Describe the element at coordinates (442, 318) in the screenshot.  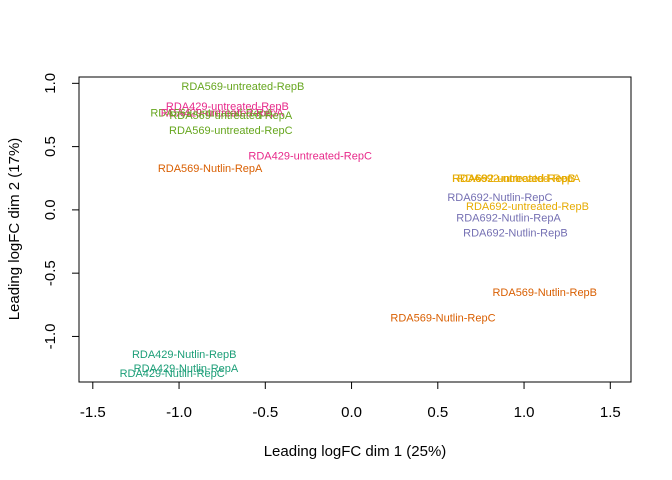
I see `point-label: RDA569-Nutlin-RepC` at that location.